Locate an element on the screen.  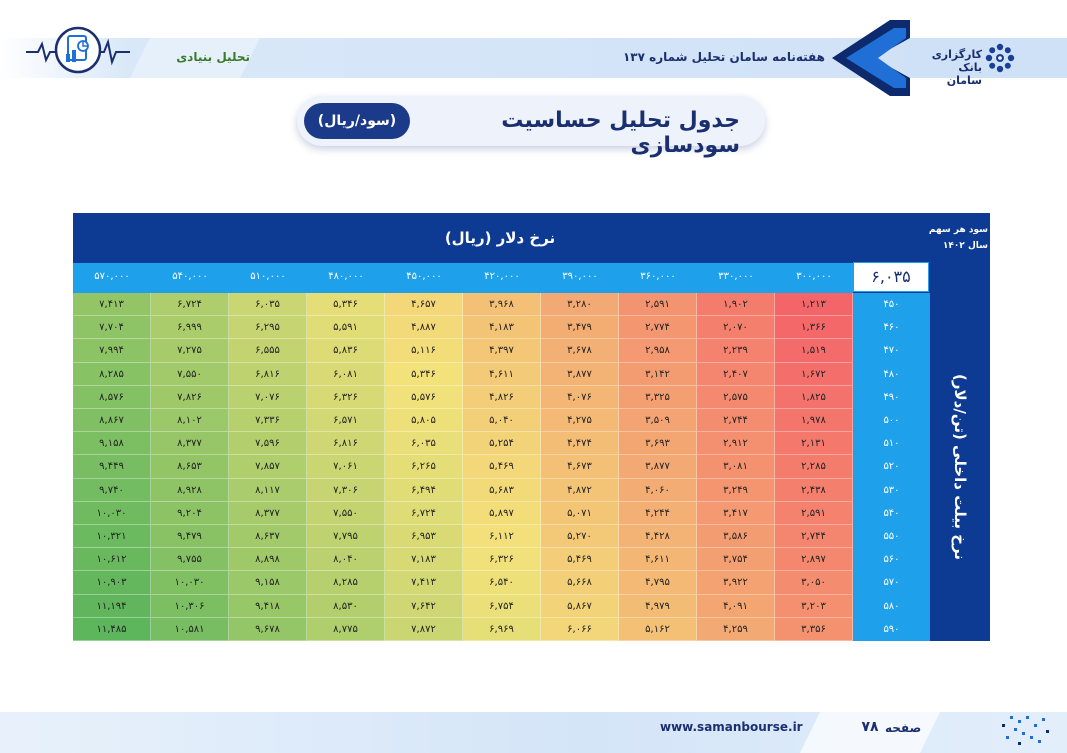
row-header: ۵۲۰ is located at coordinates (891, 467).